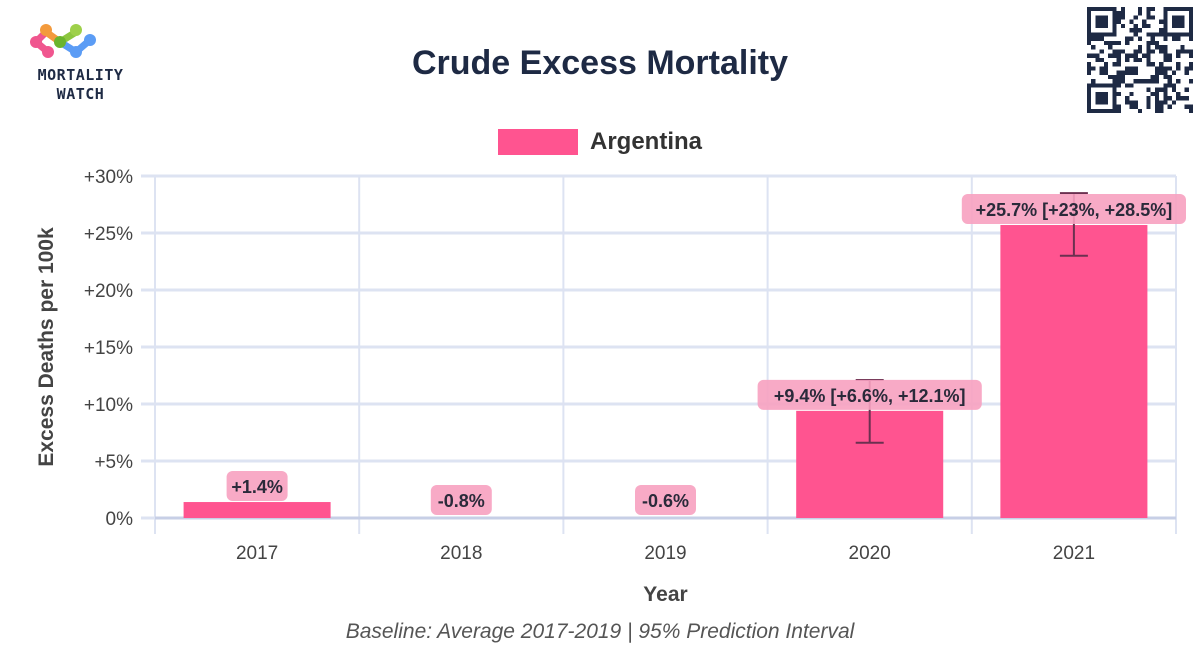  I want to click on data-label: +9.4% [+6.6%, +12.1%], so click(870, 396).